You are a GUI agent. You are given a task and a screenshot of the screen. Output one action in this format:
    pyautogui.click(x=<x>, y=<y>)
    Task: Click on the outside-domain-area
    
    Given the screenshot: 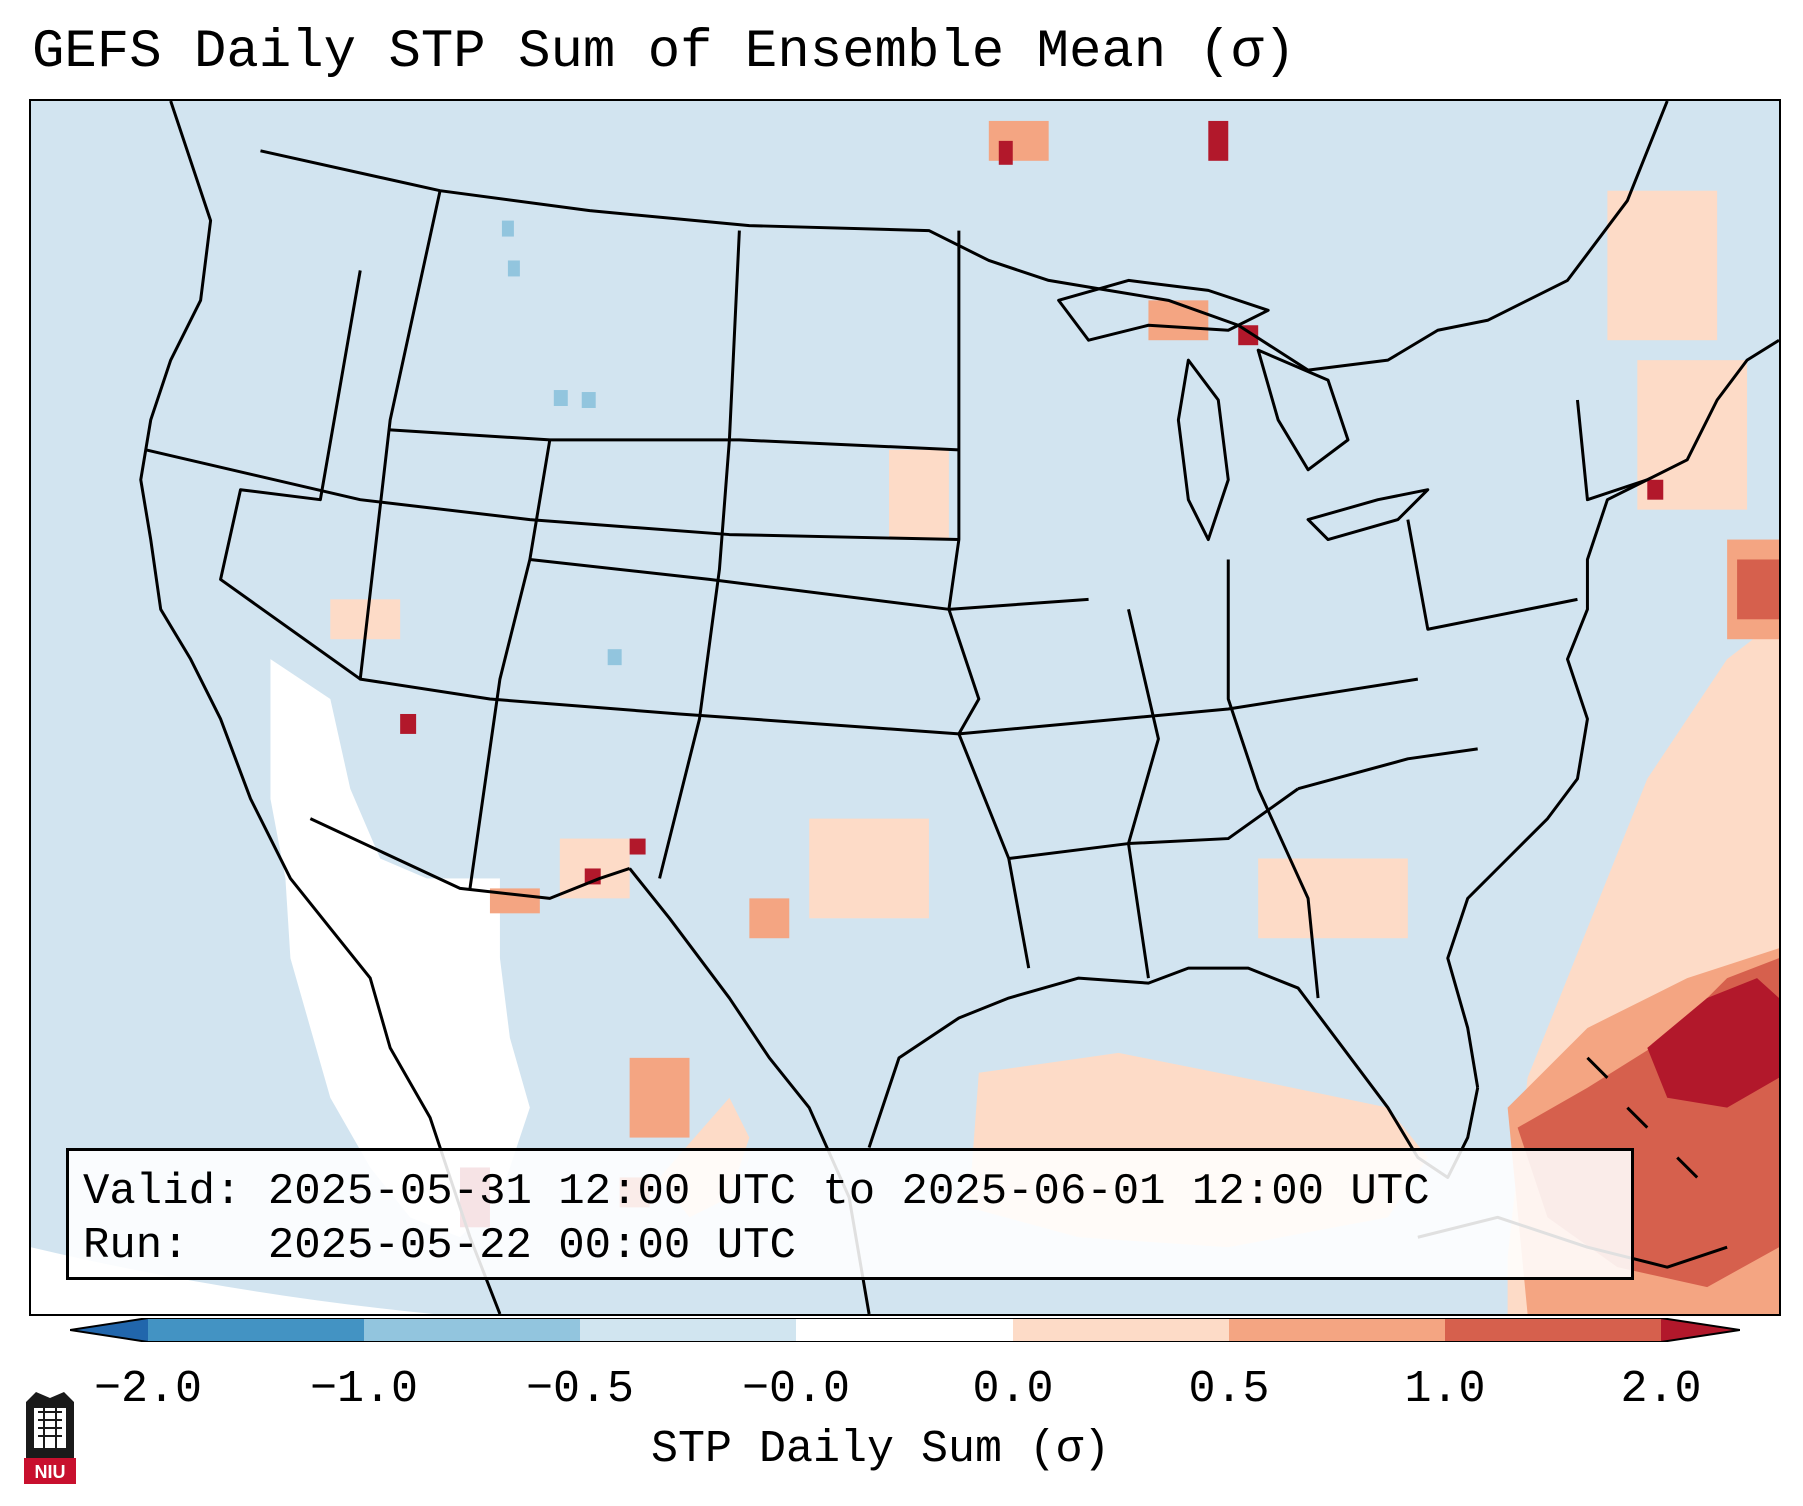 What is the action you would take?
    pyautogui.click(x=232, y=1280)
    